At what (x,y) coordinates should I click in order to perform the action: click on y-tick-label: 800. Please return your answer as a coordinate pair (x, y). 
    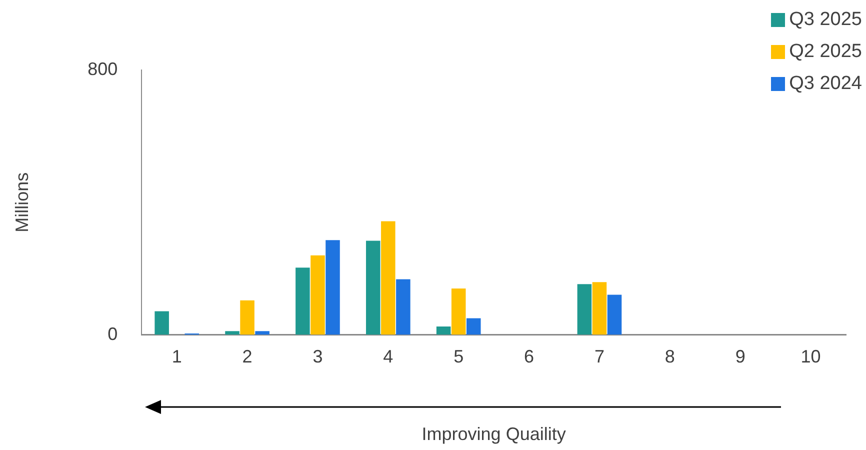
    Looking at the image, I should click on (103, 68).